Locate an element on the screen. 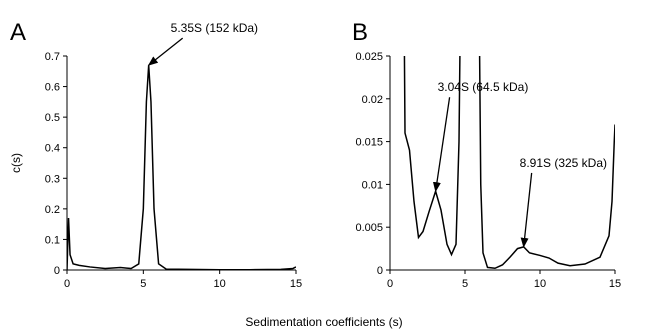  y-tick-label: 0.3 is located at coordinates (52, 179).